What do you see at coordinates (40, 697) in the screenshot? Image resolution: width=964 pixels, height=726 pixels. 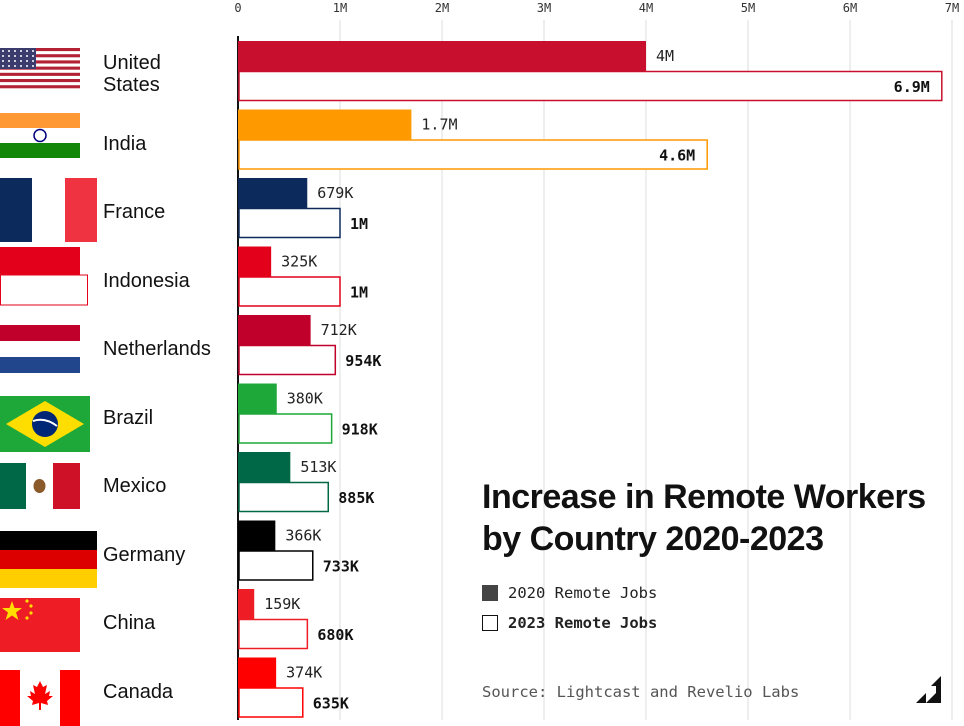 I see `canada-flag` at bounding box center [40, 697].